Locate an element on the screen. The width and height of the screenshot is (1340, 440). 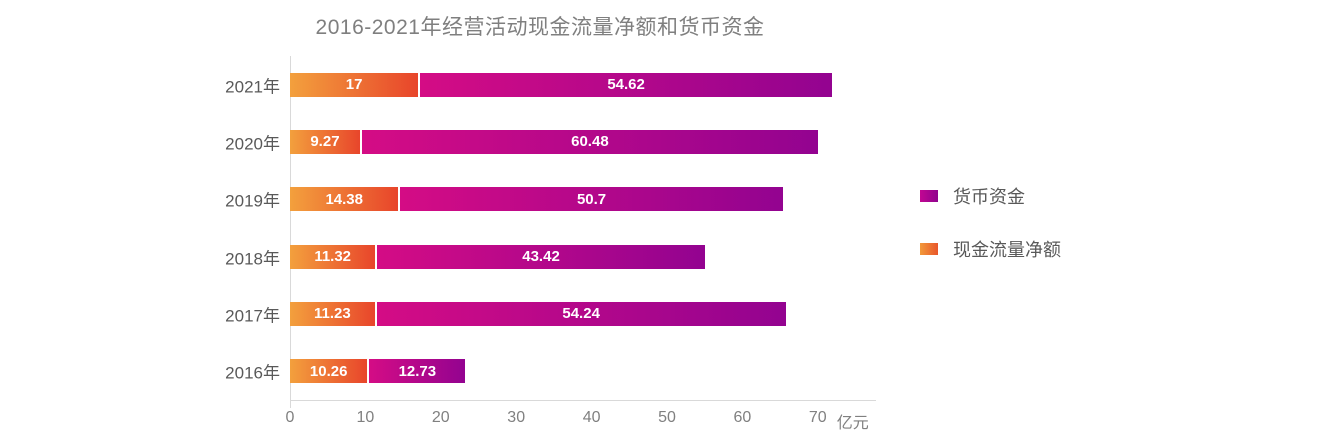
bar-segment-monetary-funds: 12.73 is located at coordinates (417, 371).